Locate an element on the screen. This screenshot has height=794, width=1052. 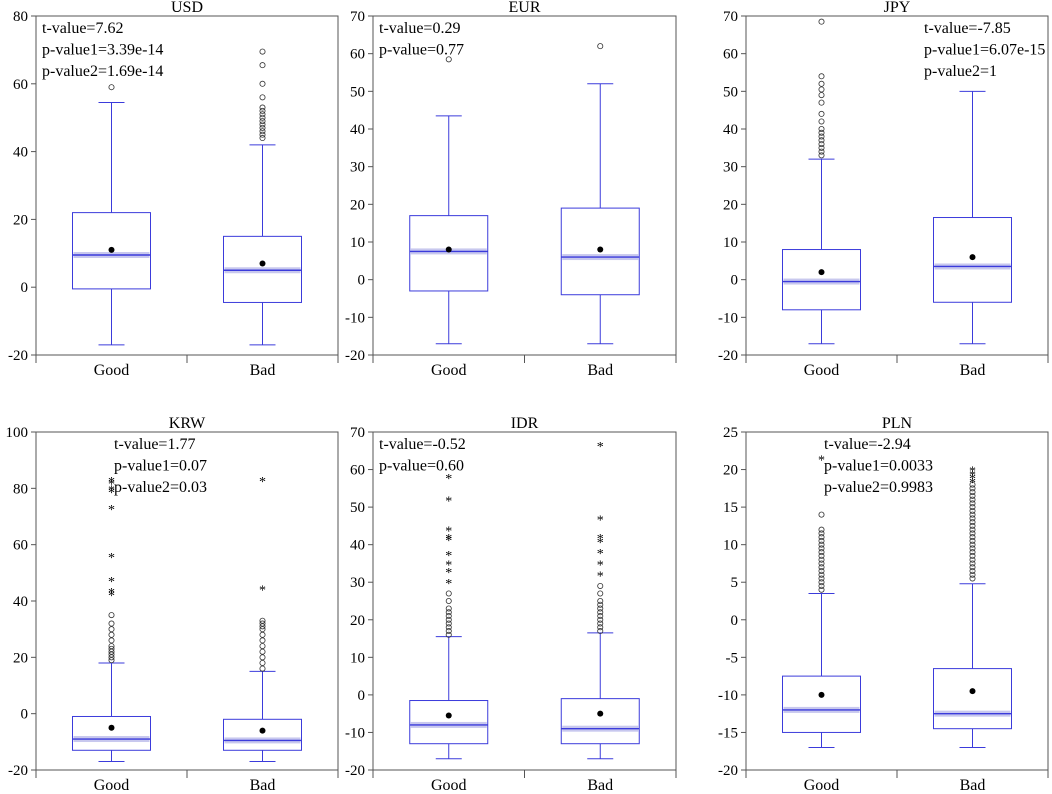
y-tick-label: 10 is located at coordinates (730, 243).